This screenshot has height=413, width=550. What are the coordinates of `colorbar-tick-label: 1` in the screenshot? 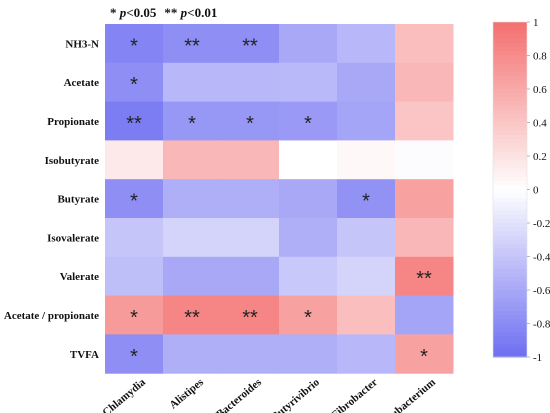 It's located at (536, 23).